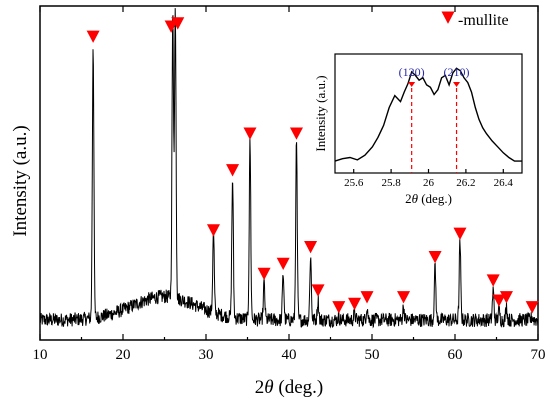 This screenshot has width=550, height=412. What do you see at coordinates (289, 355) in the screenshot?
I see `x-tick-label: 40` at bounding box center [289, 355].